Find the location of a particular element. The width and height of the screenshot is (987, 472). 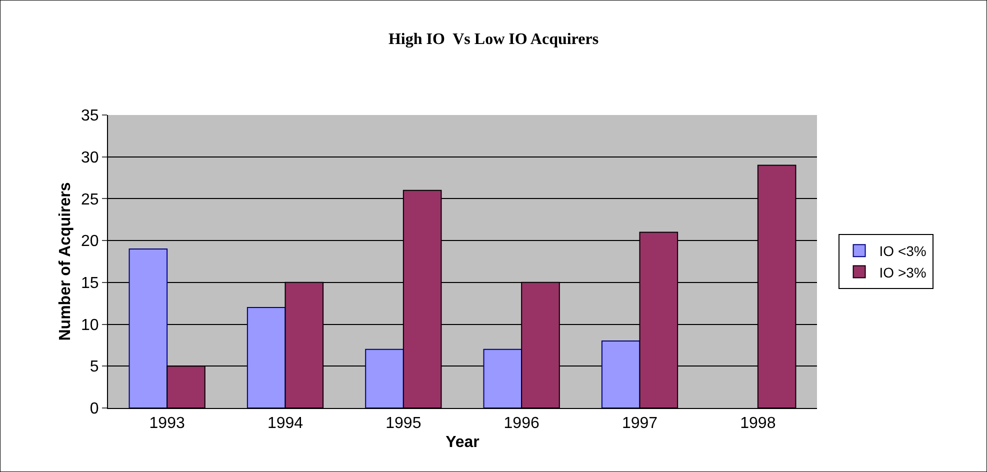

y-tick-label: 5 is located at coordinates (94, 367).